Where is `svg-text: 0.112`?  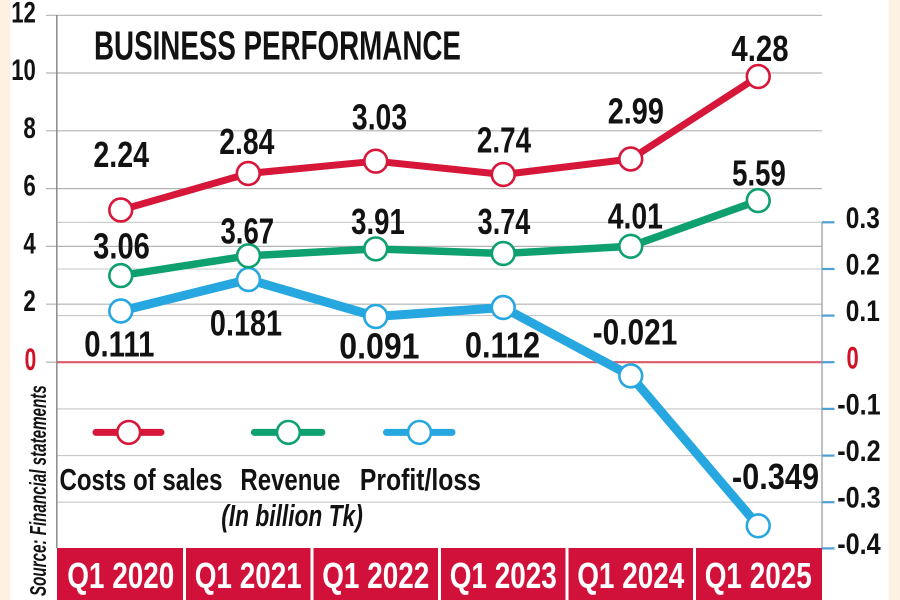 svg-text: 0.112 is located at coordinates (502, 346).